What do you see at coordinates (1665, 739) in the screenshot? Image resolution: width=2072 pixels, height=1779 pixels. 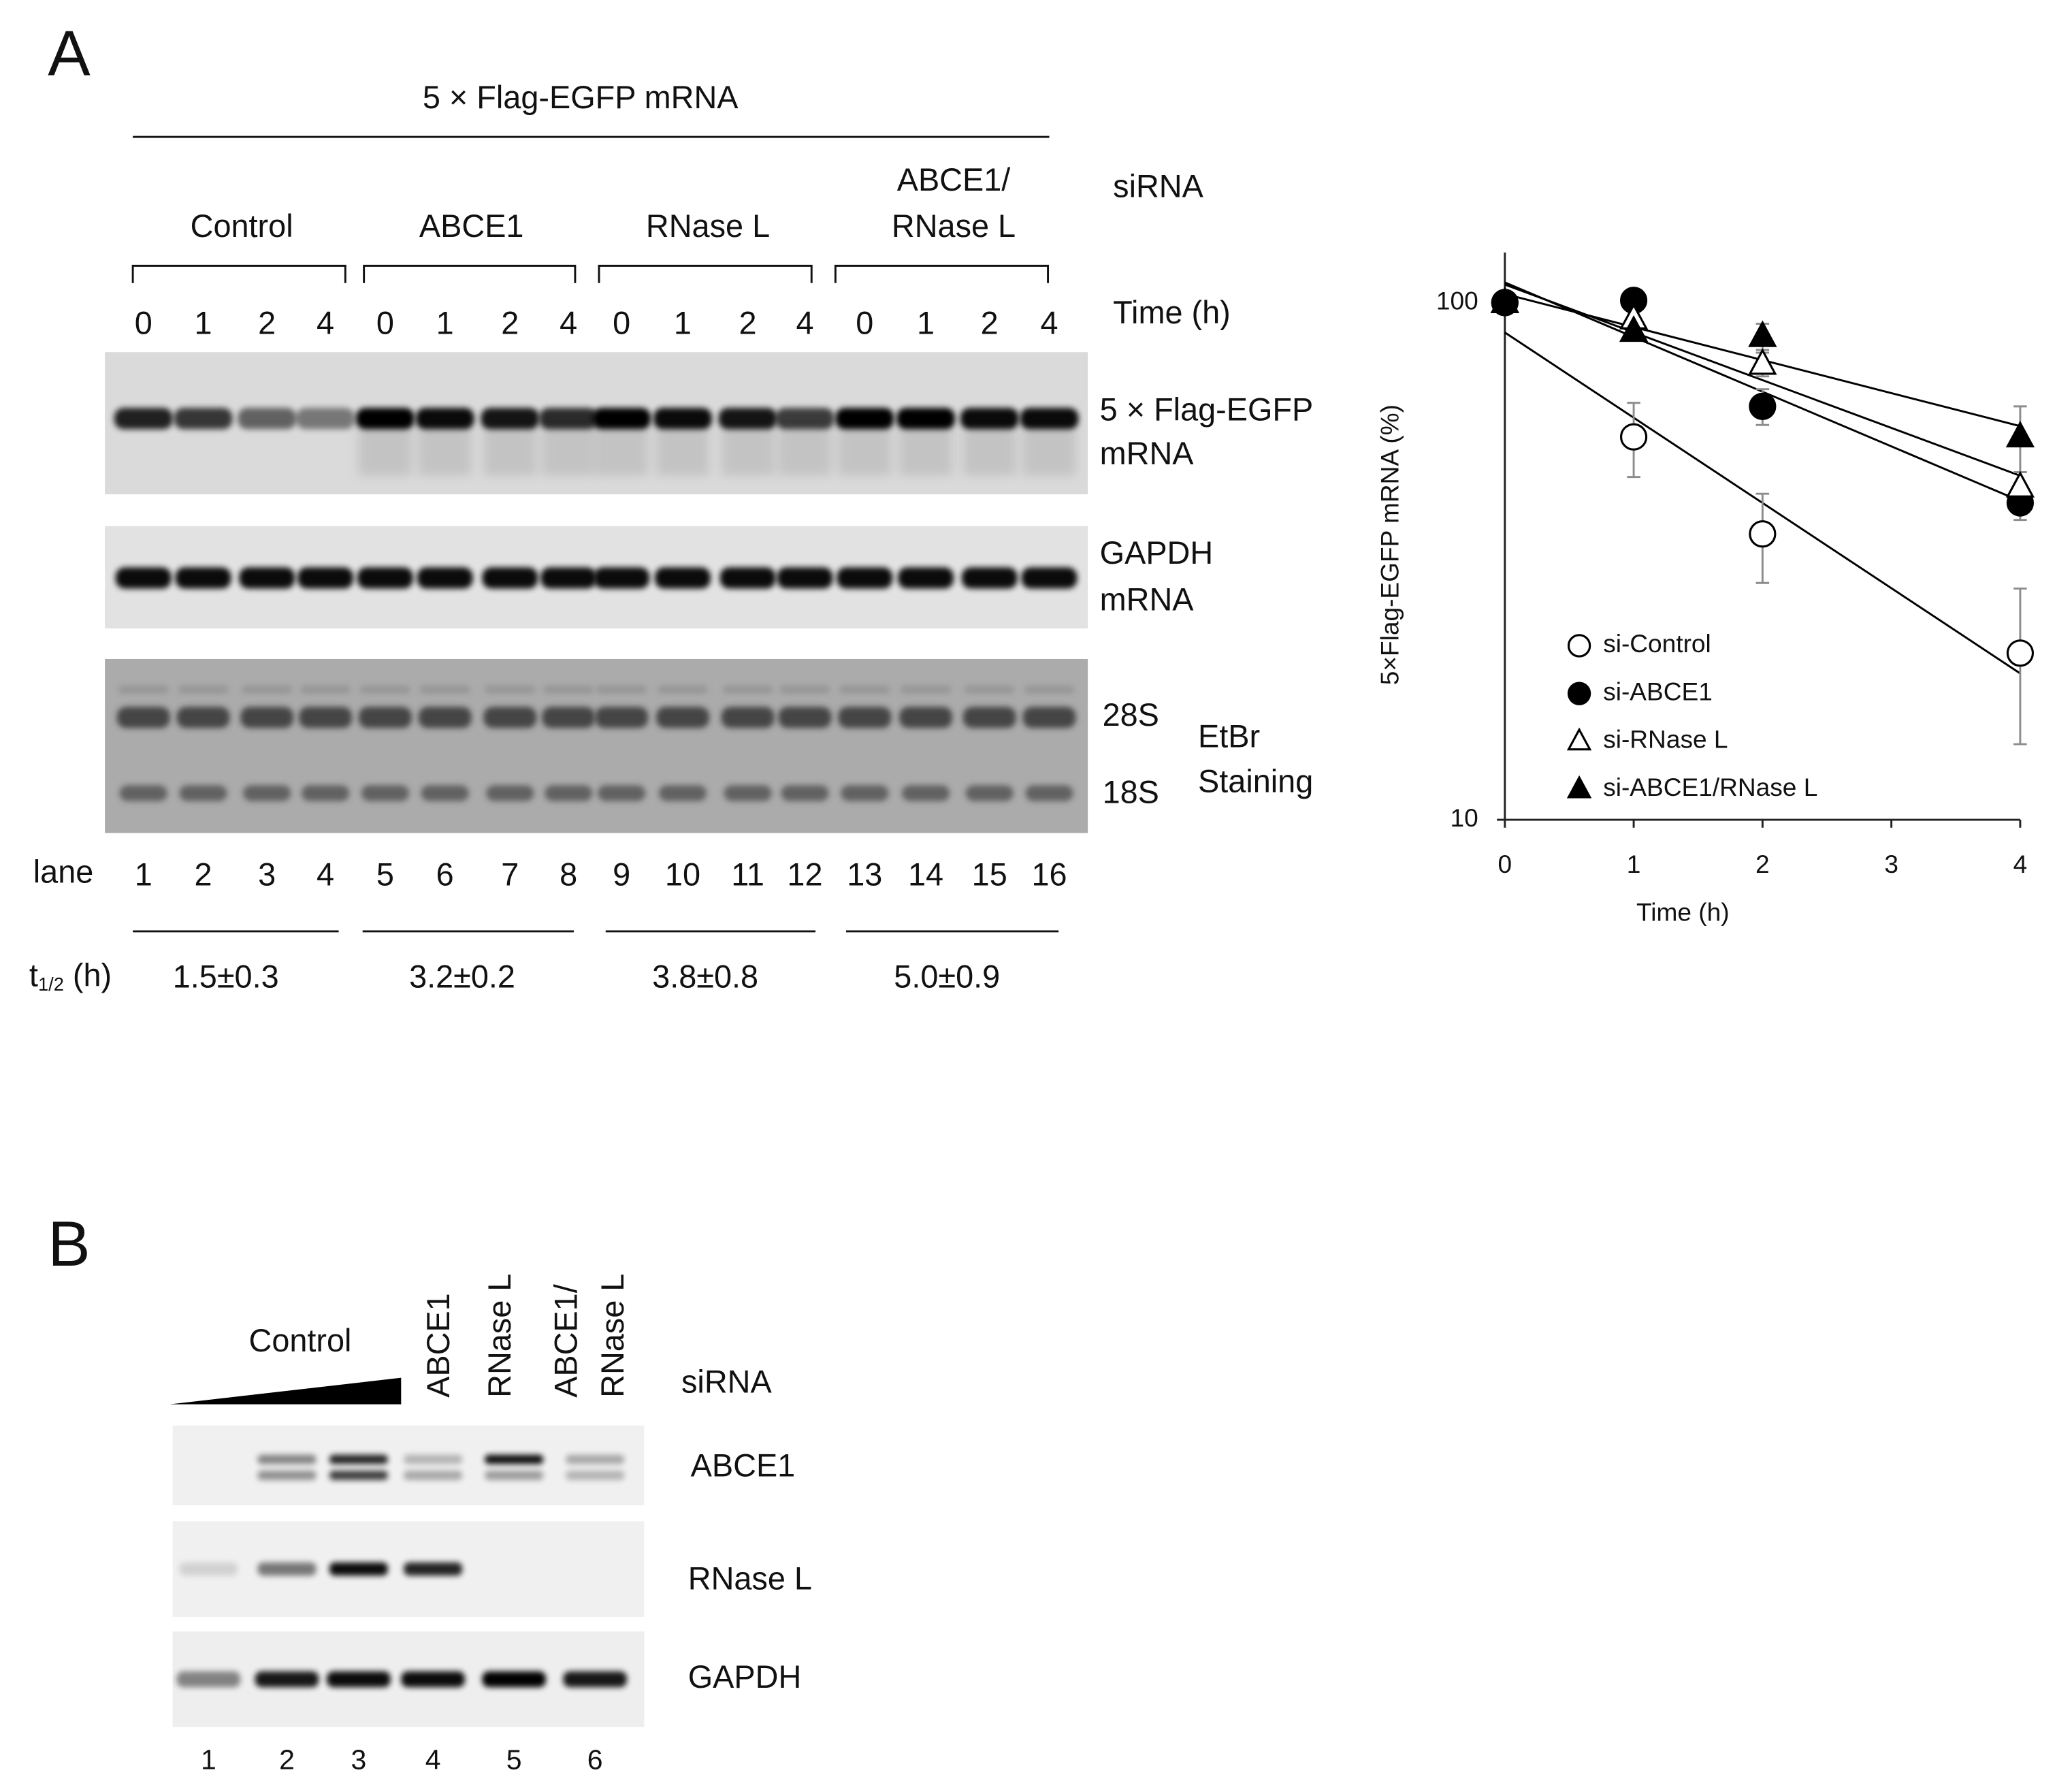 I see `legend-label: si-RNase L` at bounding box center [1665, 739].